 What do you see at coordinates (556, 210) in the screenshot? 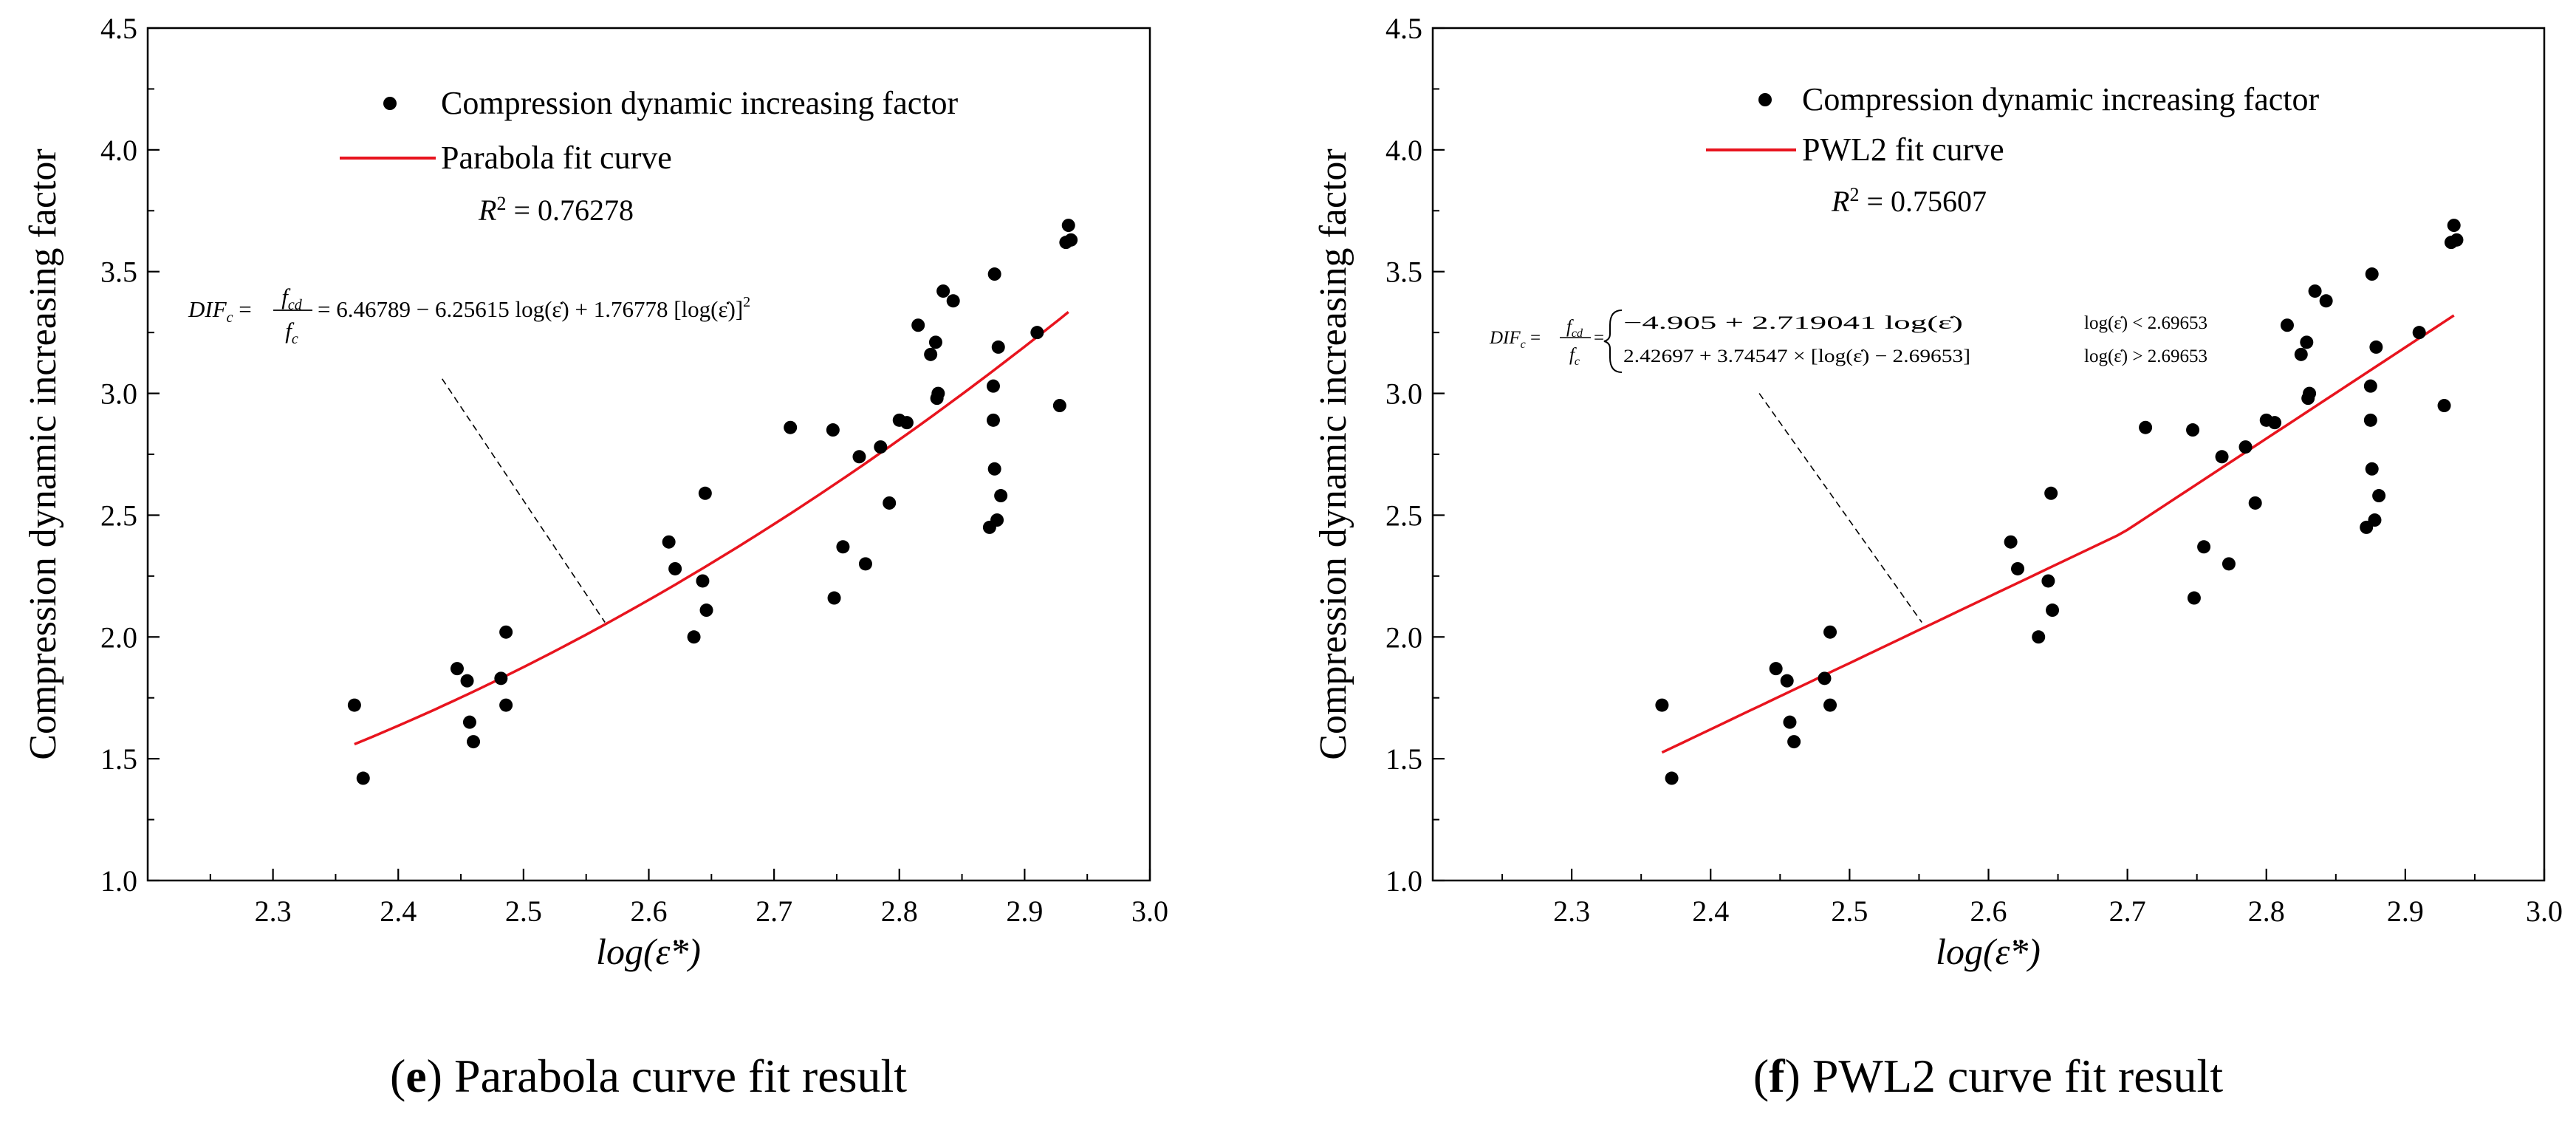
I see `r-squared-annotation: R2 = 0.76278` at bounding box center [556, 210].